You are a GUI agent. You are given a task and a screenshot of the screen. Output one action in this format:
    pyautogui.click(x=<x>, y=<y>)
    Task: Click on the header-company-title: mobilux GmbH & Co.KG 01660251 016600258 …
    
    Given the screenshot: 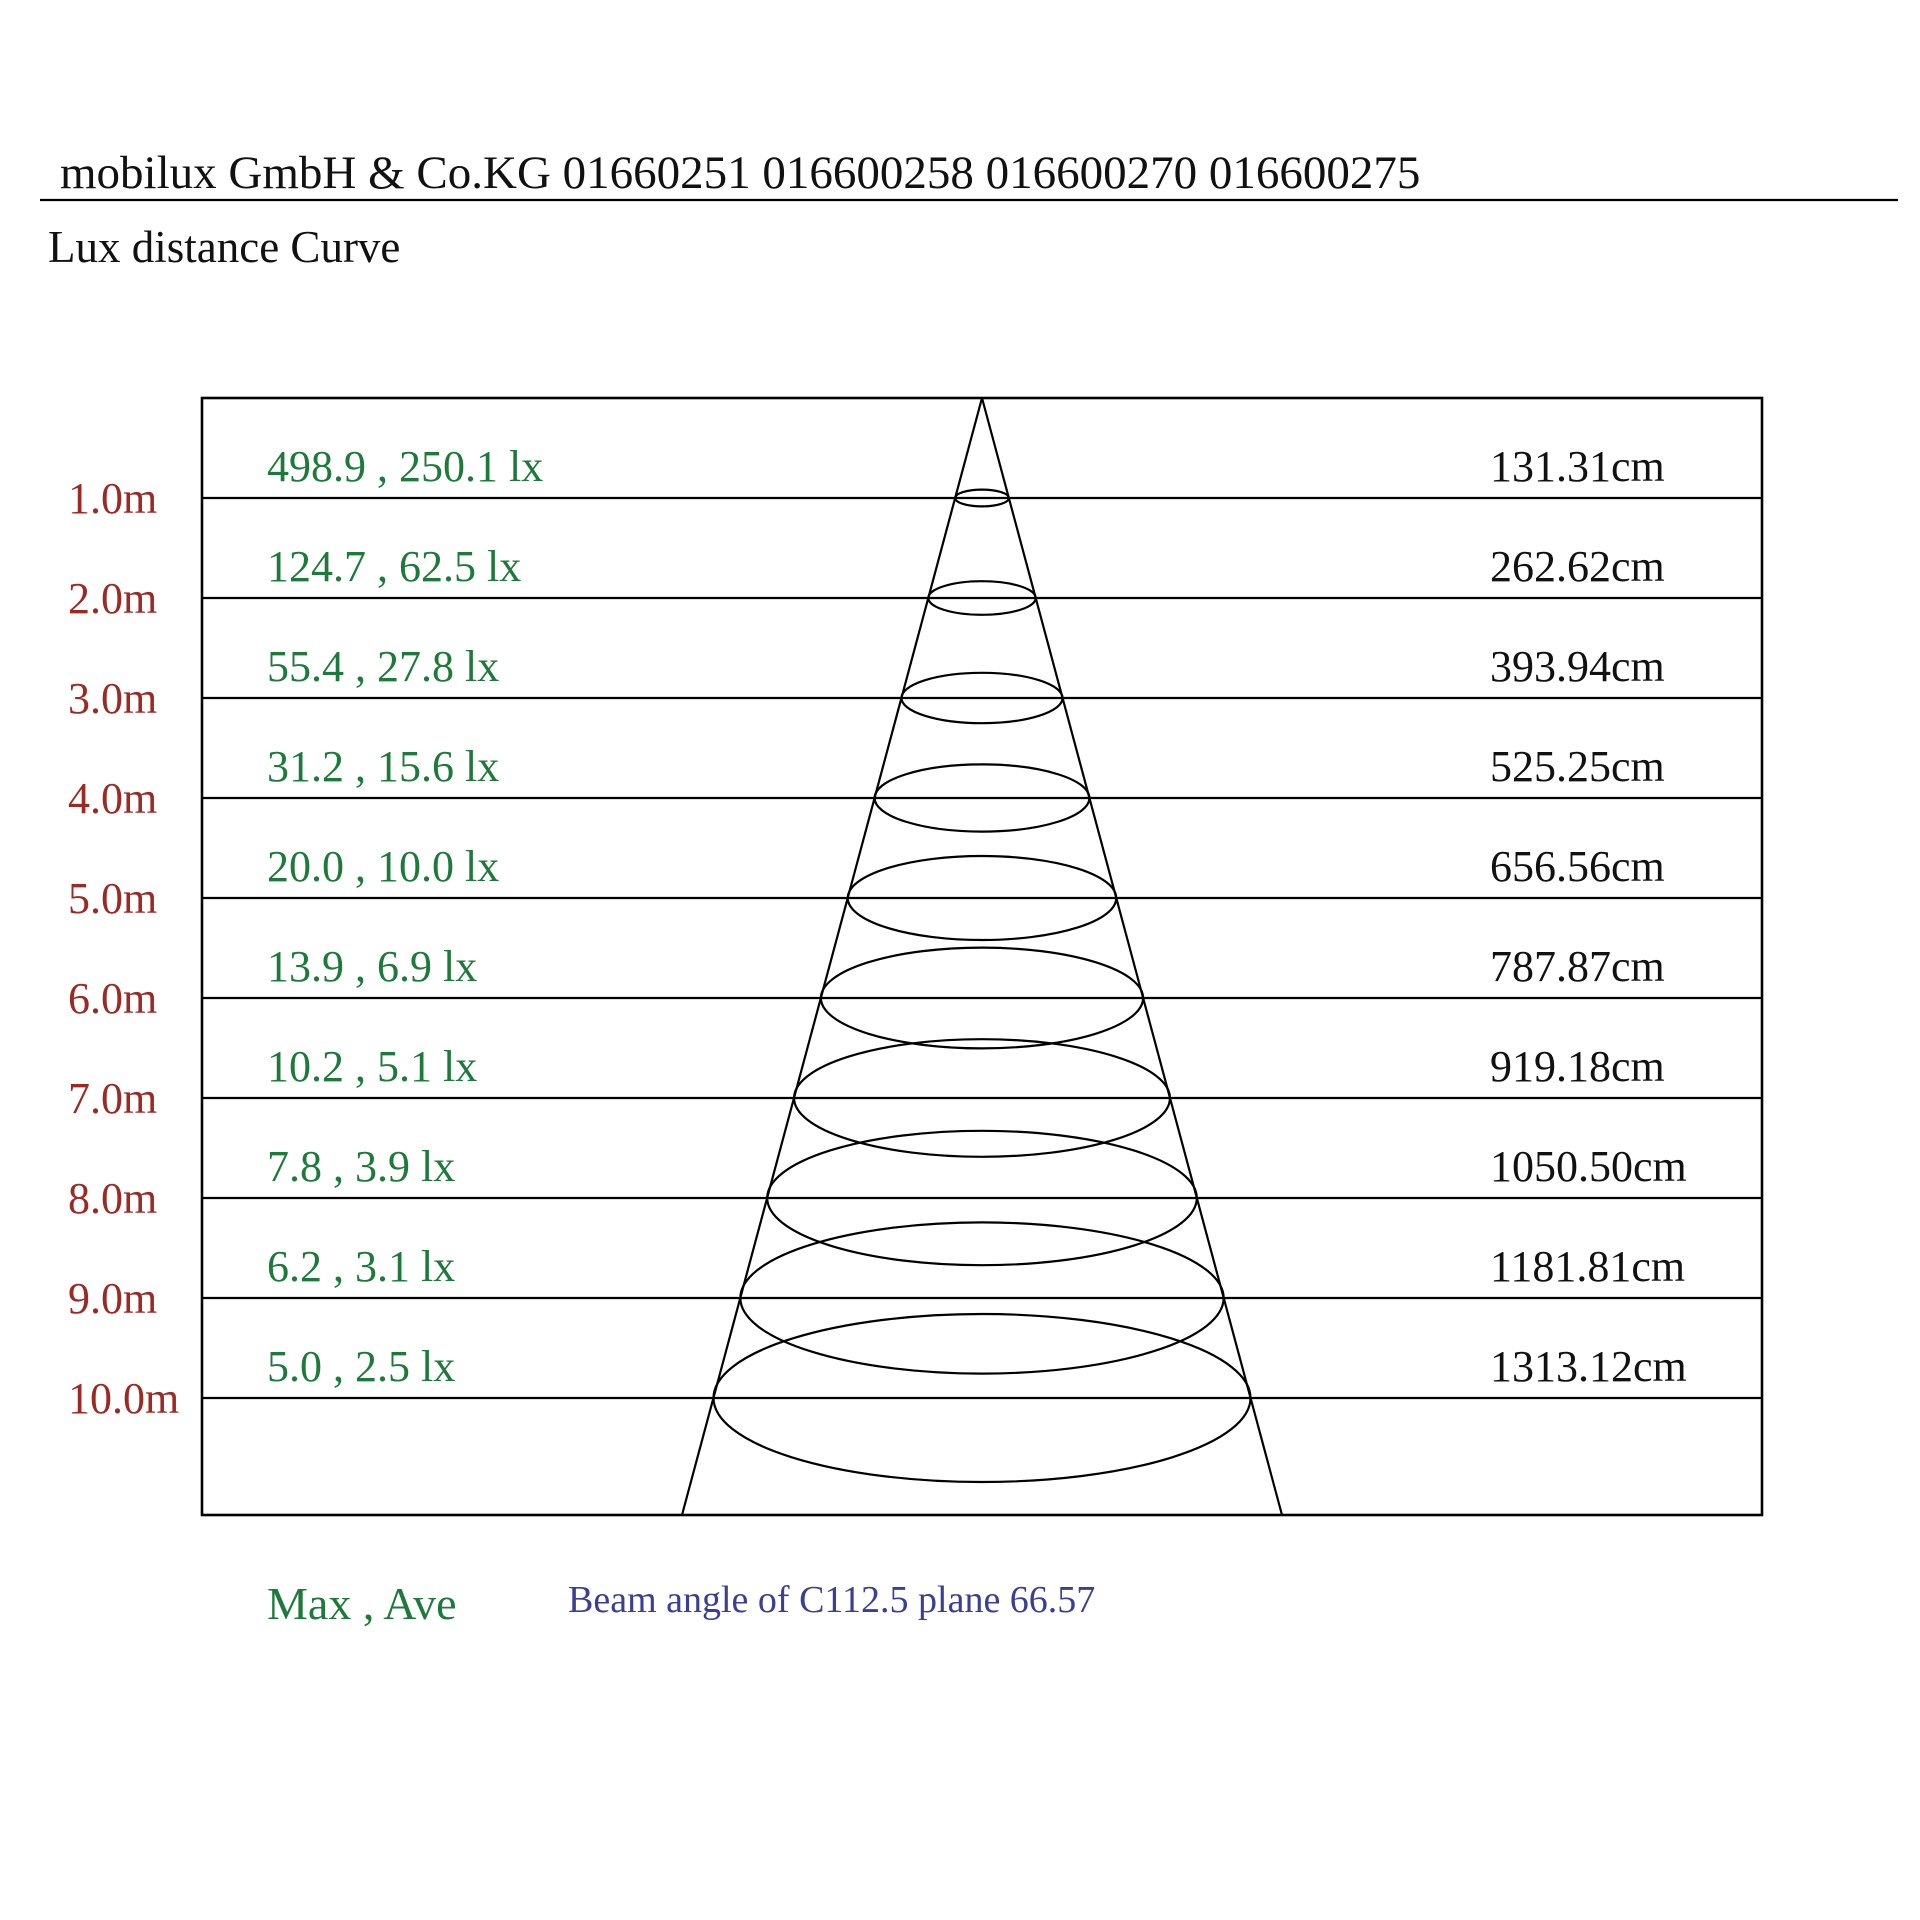 What is the action you would take?
    pyautogui.click(x=740, y=173)
    